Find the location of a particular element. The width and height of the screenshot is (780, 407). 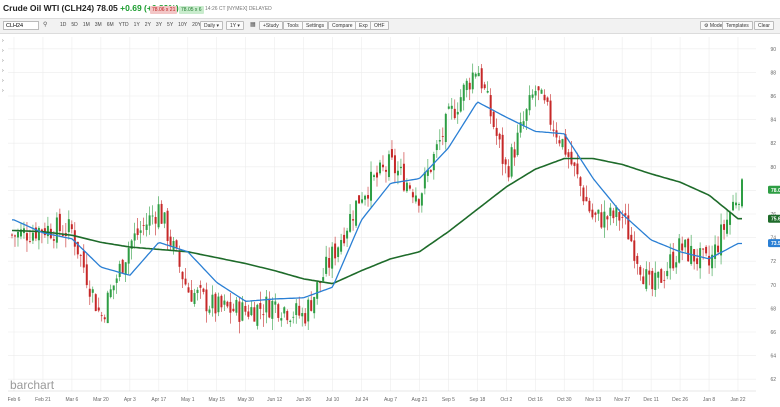

x-tick-label: Oct 2 is located at coordinates (506, 400).